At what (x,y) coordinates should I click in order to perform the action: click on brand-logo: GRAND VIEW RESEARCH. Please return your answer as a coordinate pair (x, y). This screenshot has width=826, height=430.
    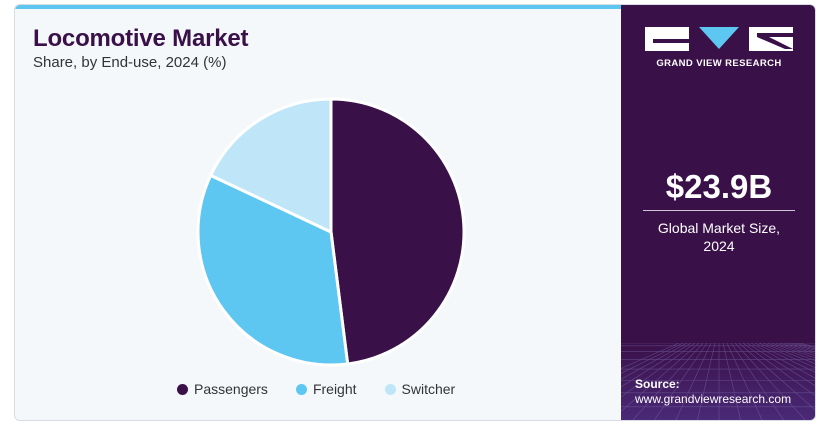
    Looking at the image, I should click on (719, 48).